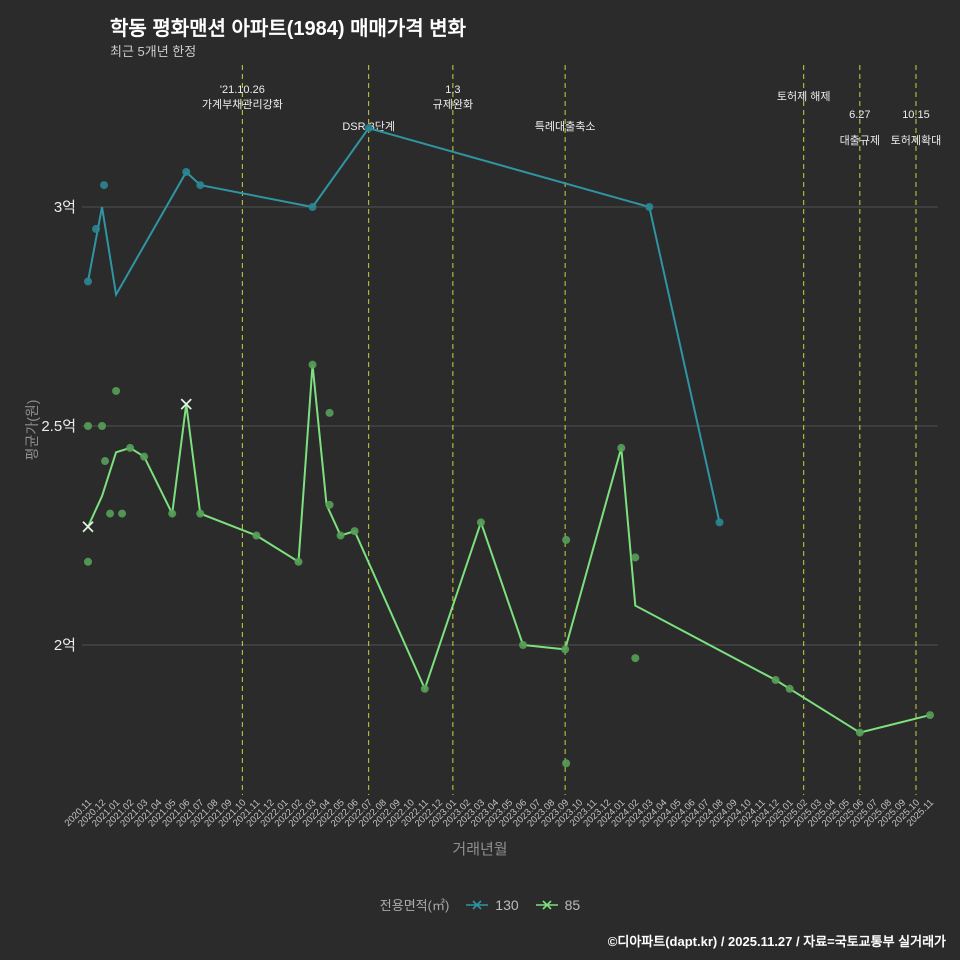  I want to click on legend-label-85: 85, so click(572, 904).